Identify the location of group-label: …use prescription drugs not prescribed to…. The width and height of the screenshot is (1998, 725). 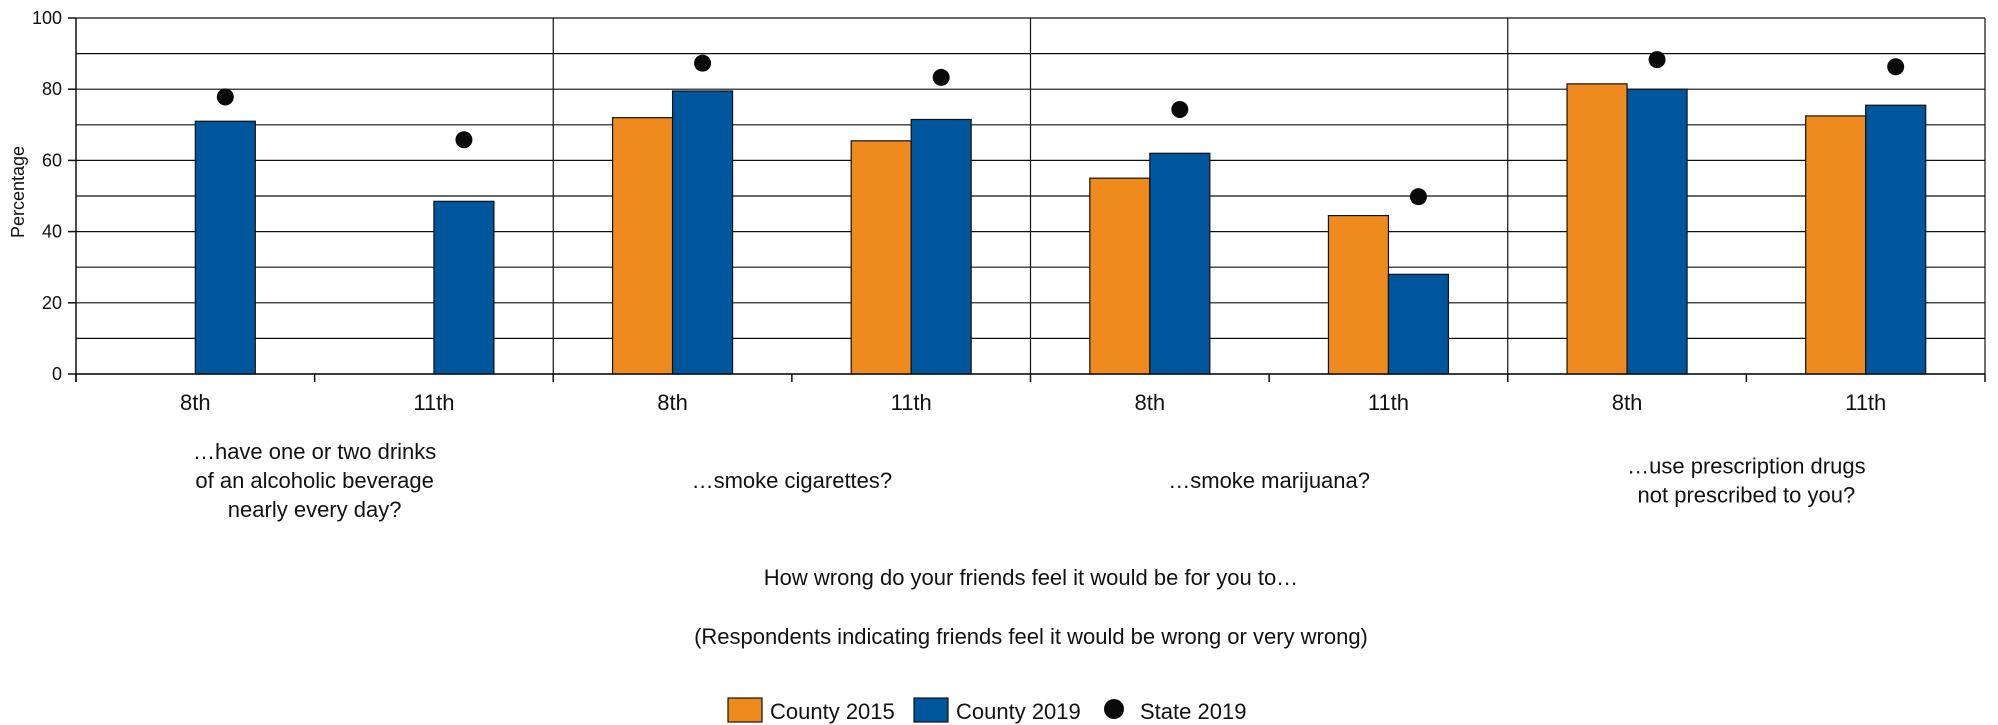
(1746, 481).